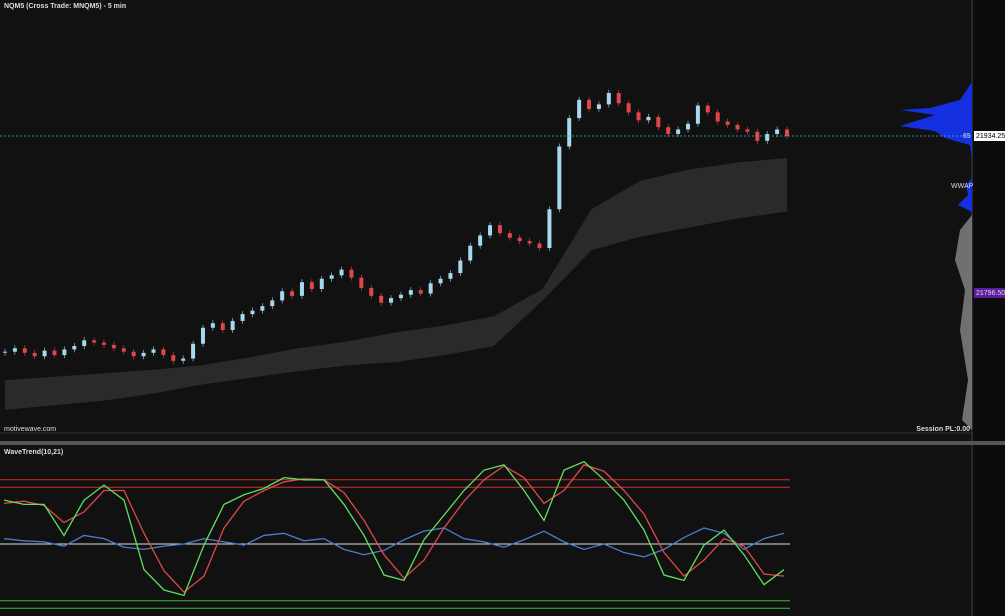  What do you see at coordinates (936, 121) in the screenshot?
I see `volume-profile-top` at bounding box center [936, 121].